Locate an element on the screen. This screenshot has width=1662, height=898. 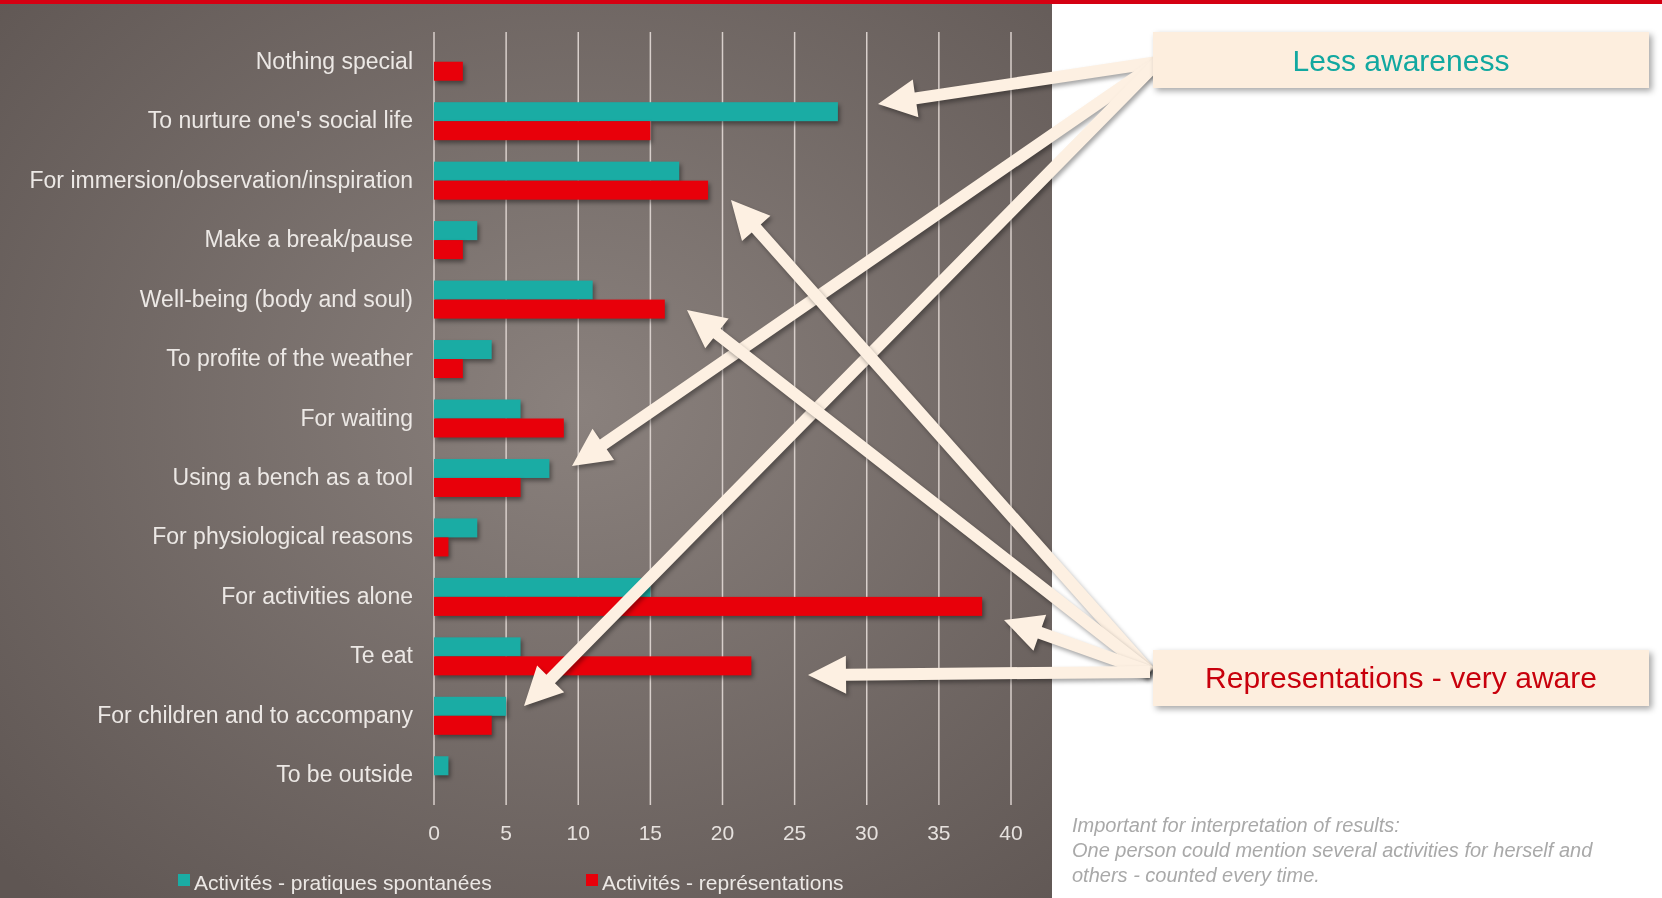
text: One person could mention several activities for herself and others - counted every time. is located at coordinates (1333, 862).